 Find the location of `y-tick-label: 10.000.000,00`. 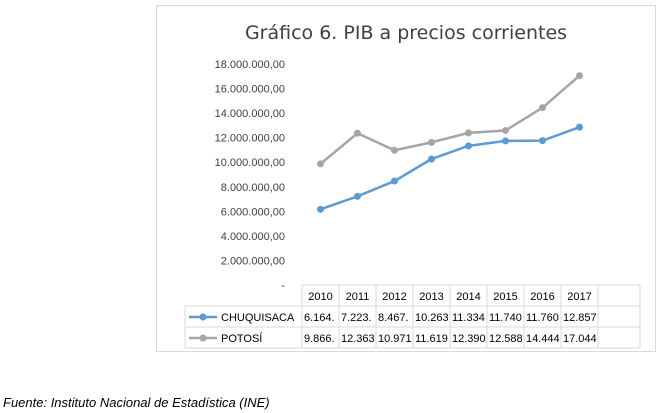

y-tick-label: 10.000.000,00 is located at coordinates (250, 163).